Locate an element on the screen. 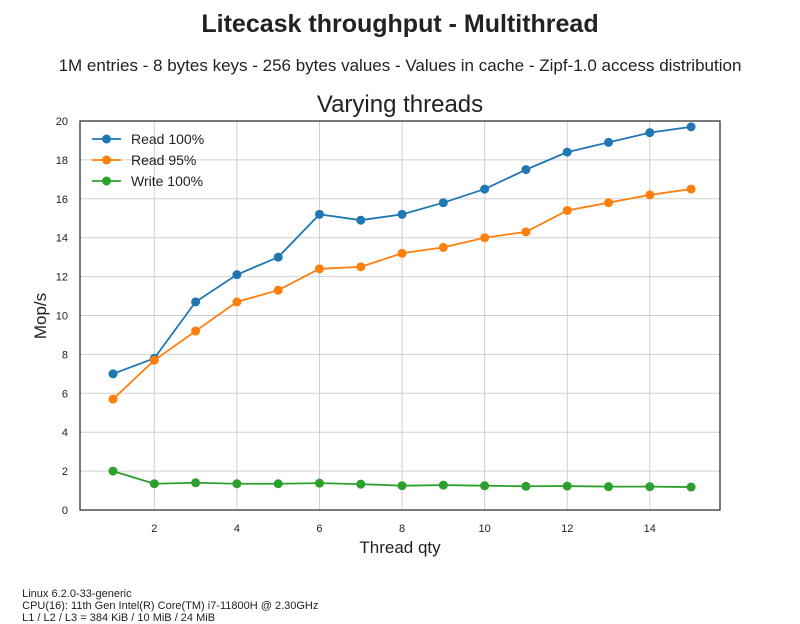 The height and width of the screenshot is (624, 800). x-axis-label: Thread qty is located at coordinates (400, 547).